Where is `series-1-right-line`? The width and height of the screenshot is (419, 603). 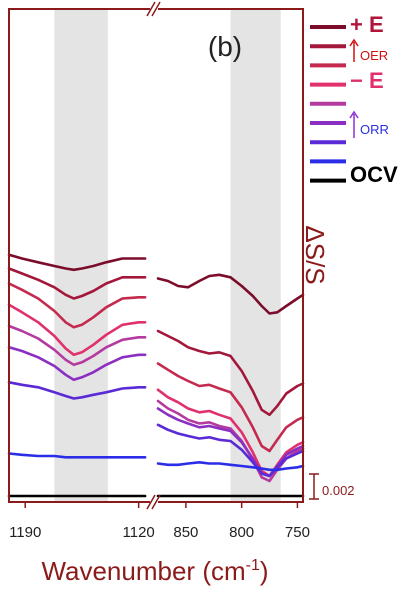
series-1-right-line is located at coordinates (230, 373).